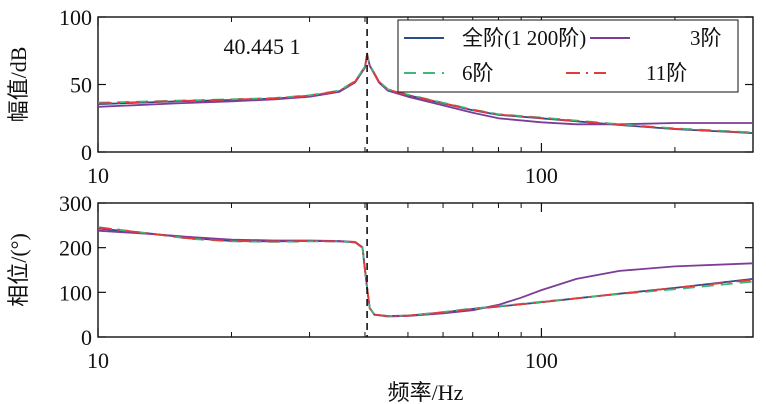 This screenshot has height=404, width=766. I want to click on legend-box, so click(568, 56).